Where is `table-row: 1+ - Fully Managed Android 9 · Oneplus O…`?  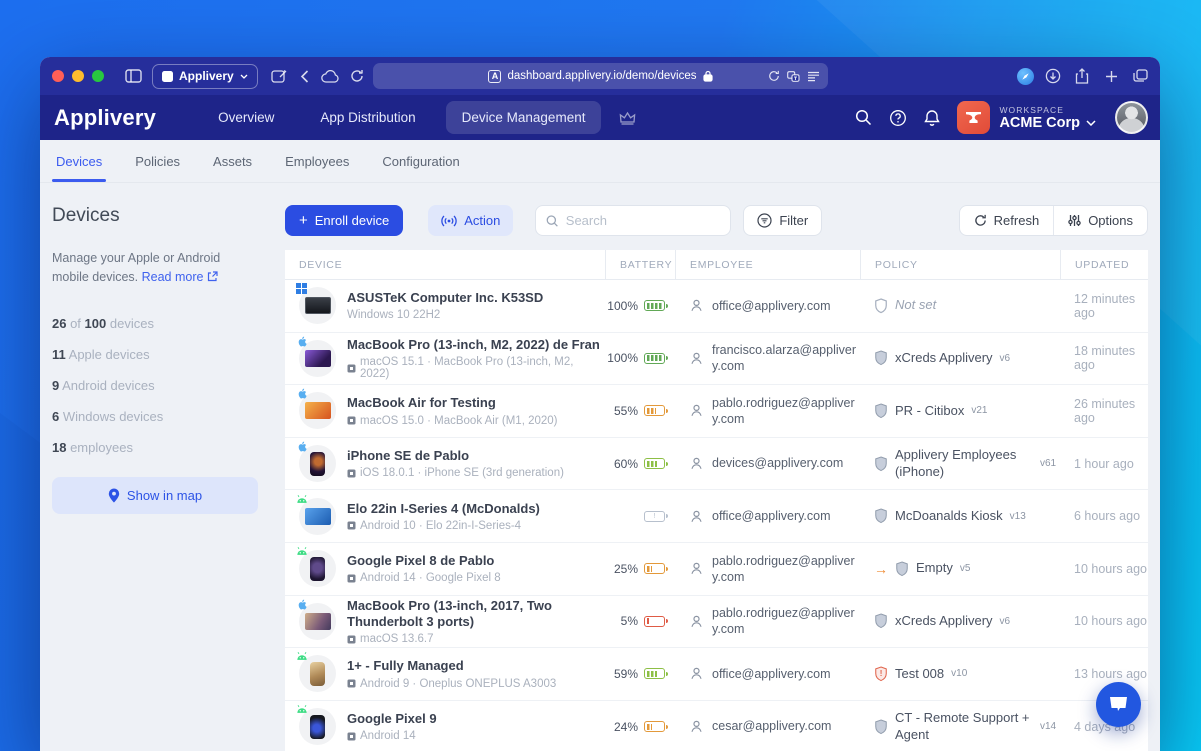
table-row: 1+ - Fully Managed Android 9 · Oneplus O… is located at coordinates (716, 674).